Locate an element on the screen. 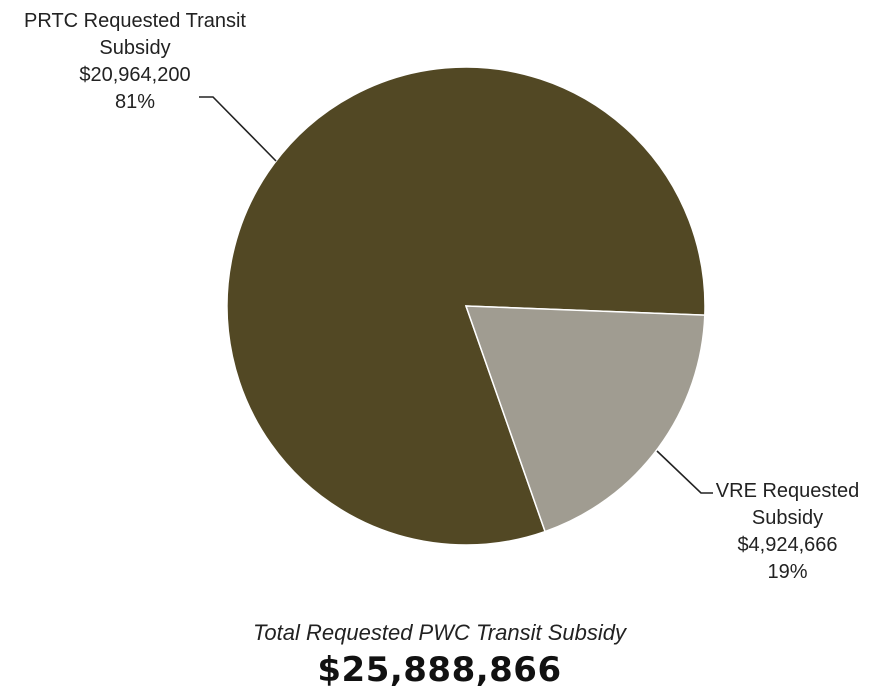 The height and width of the screenshot is (694, 879). slice-label-vre-value: $4,924,666 is located at coordinates (787, 545).